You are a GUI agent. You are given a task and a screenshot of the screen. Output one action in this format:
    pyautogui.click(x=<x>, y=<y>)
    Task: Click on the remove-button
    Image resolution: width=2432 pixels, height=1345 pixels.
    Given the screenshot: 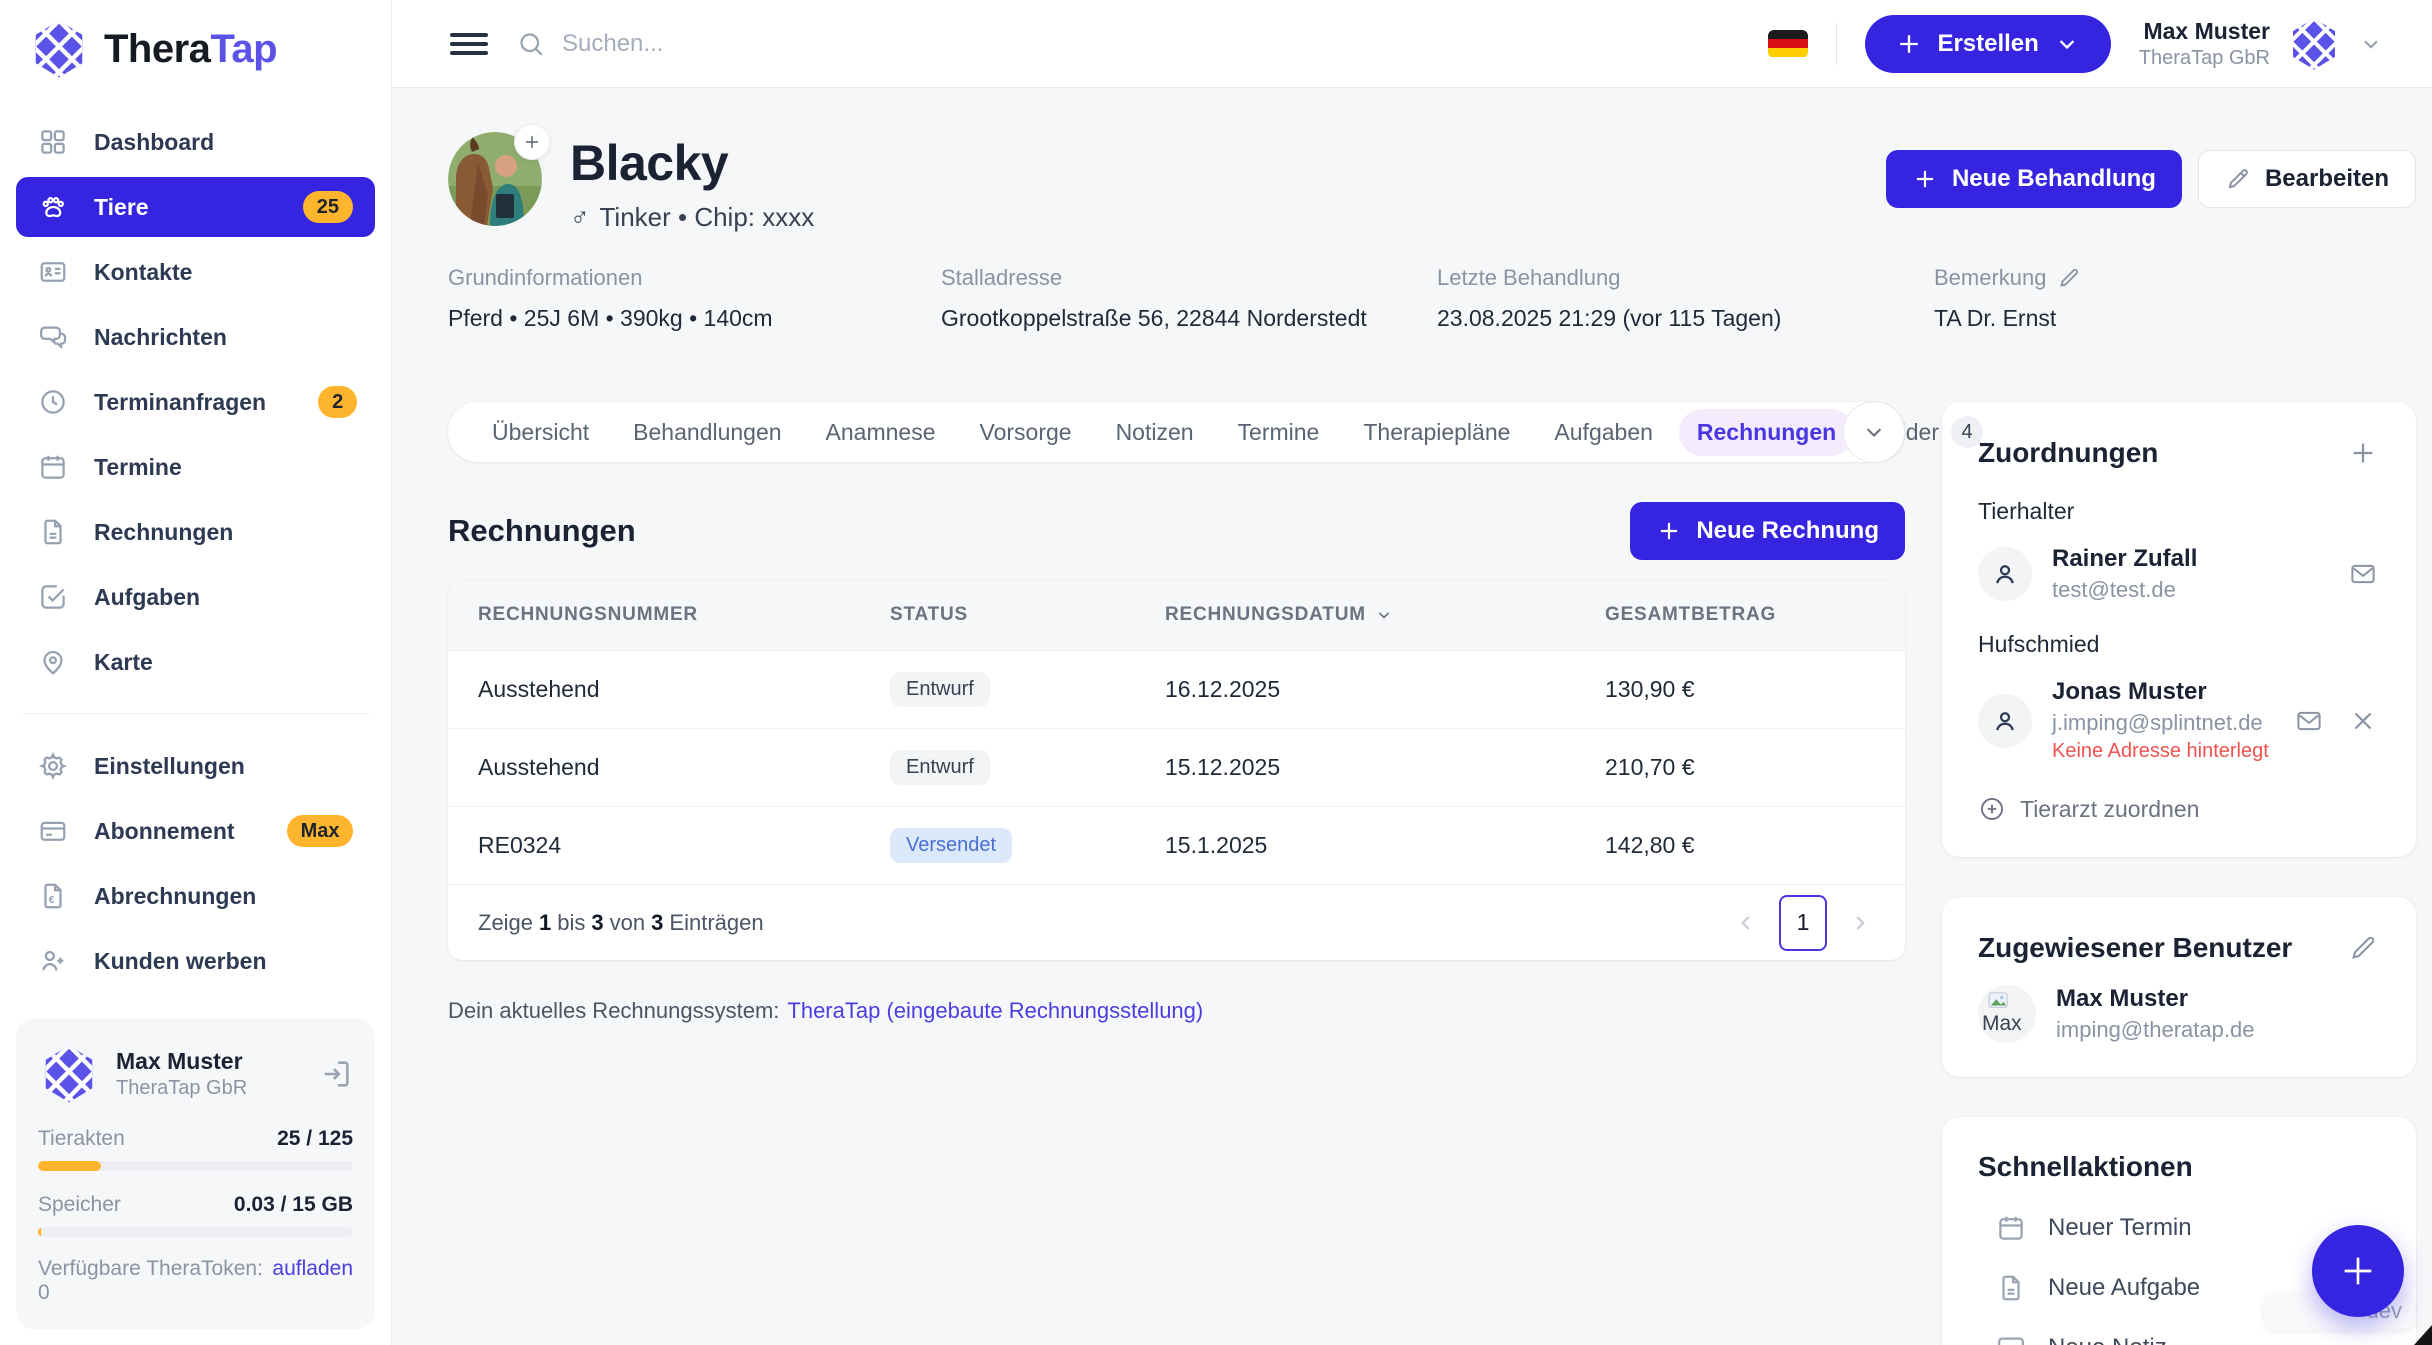 What is the action you would take?
    pyautogui.click(x=2363, y=721)
    